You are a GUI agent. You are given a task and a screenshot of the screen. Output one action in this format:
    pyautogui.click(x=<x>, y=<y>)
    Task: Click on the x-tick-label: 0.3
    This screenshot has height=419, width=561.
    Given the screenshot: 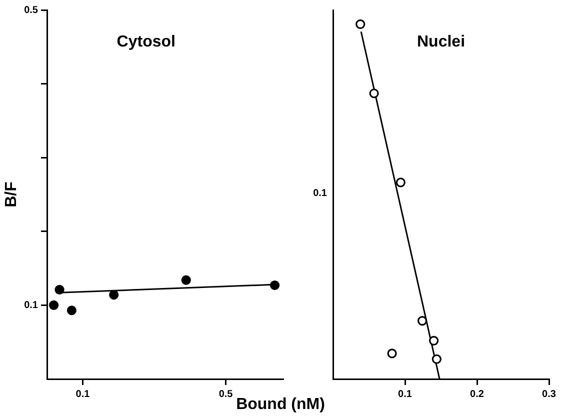 What is the action you would take?
    pyautogui.click(x=549, y=394)
    